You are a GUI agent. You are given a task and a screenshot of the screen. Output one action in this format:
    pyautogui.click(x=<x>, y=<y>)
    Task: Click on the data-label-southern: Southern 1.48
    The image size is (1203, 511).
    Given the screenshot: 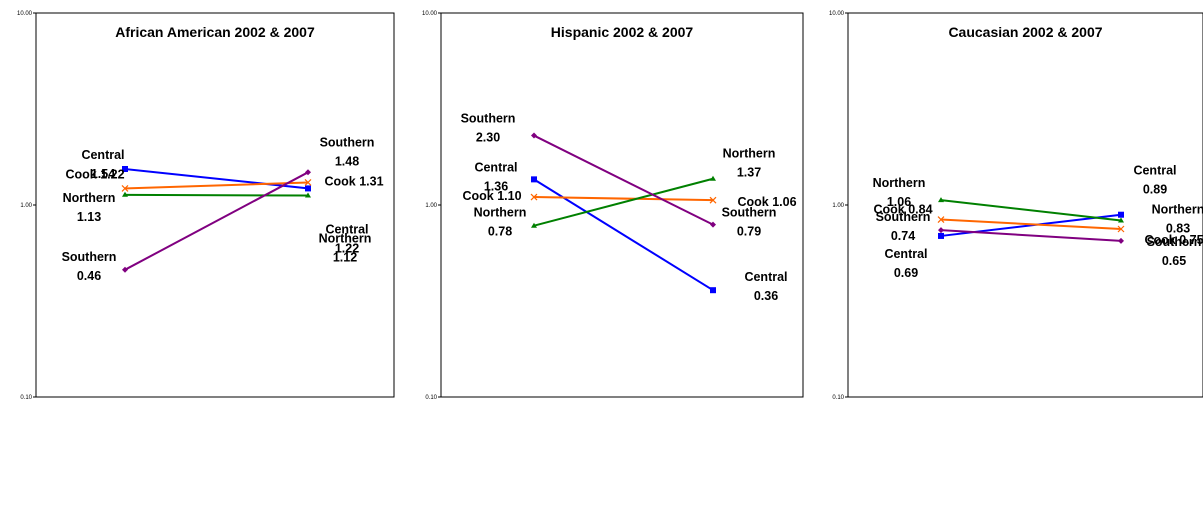 What is the action you would take?
    pyautogui.click(x=347, y=151)
    